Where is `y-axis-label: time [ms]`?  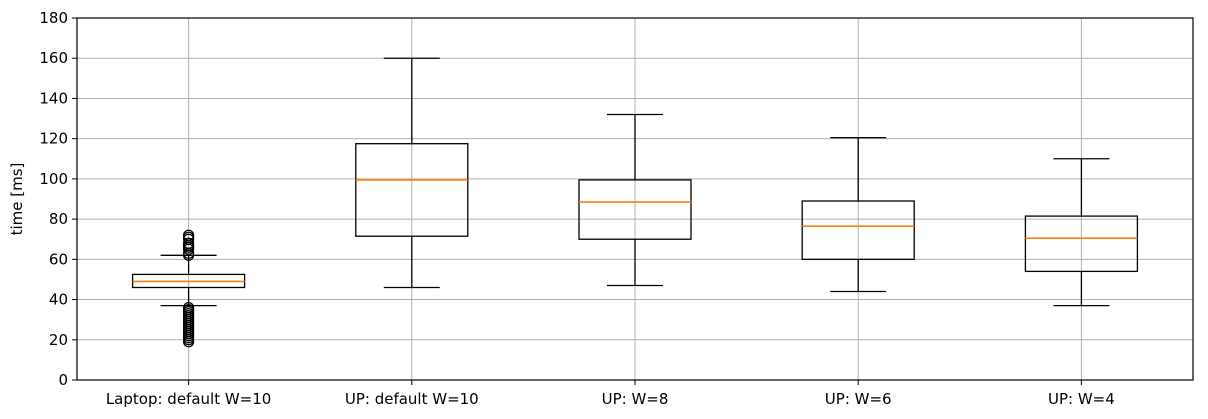 y-axis-label: time [ms] is located at coordinates (17, 199).